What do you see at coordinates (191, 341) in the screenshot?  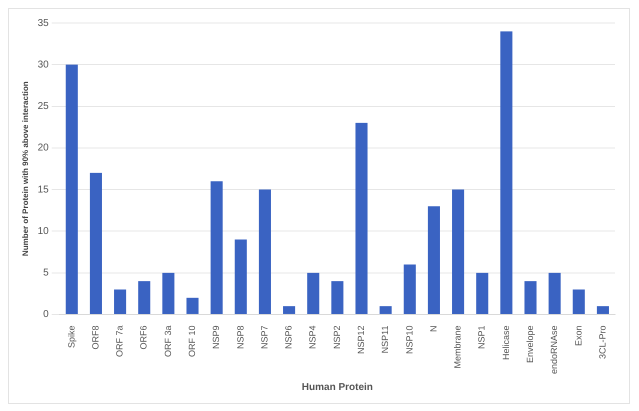 I see `x-tick-label: ORF 10` at bounding box center [191, 341].